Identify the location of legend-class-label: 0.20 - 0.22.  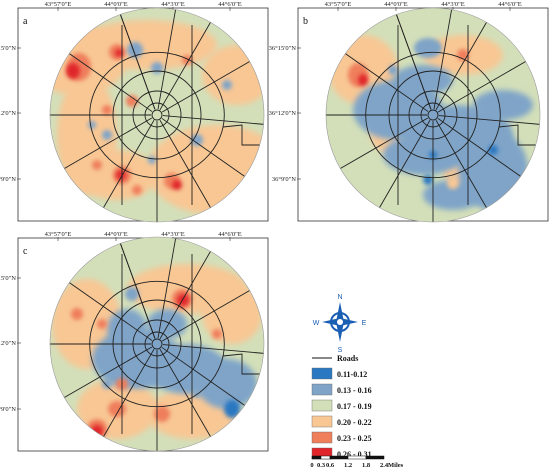
(354, 422).